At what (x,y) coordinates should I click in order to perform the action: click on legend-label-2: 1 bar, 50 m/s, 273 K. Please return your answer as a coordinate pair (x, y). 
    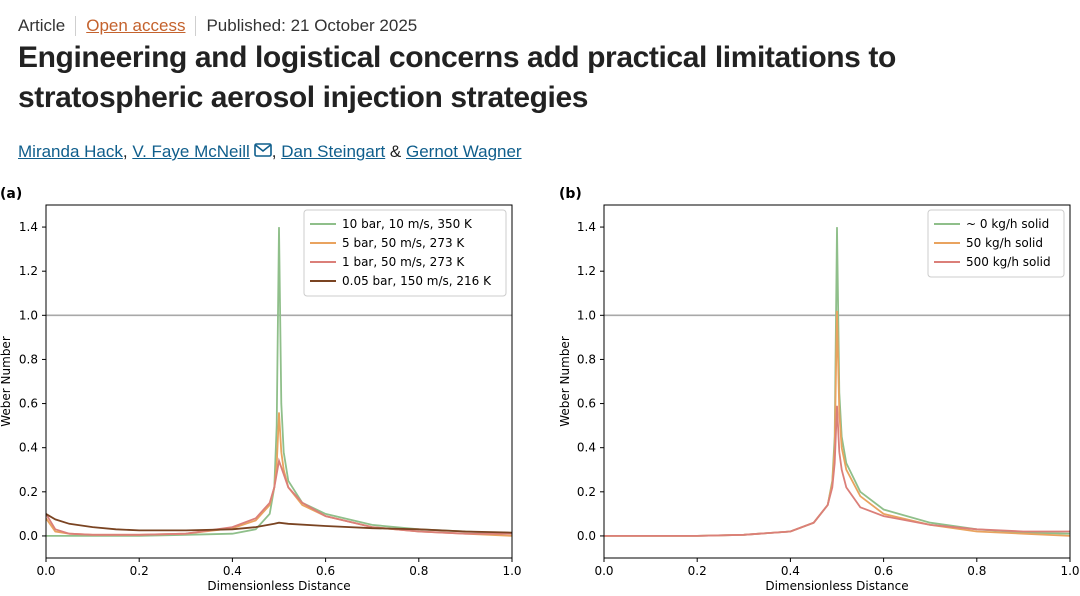
    Looking at the image, I should click on (403, 262).